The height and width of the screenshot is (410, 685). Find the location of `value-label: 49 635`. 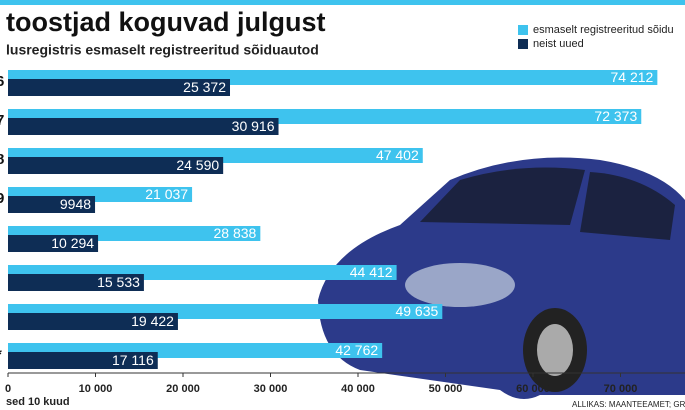

value-label: 49 635 is located at coordinates (416, 311).